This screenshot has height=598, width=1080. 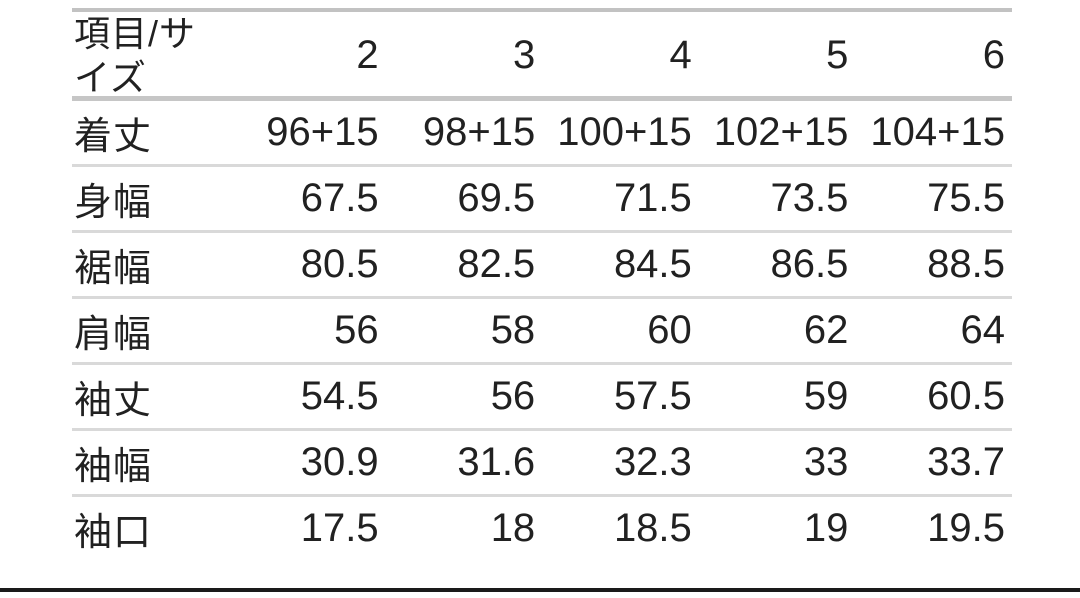 I want to click on value-cell: 96+15, so click(x=322, y=132).